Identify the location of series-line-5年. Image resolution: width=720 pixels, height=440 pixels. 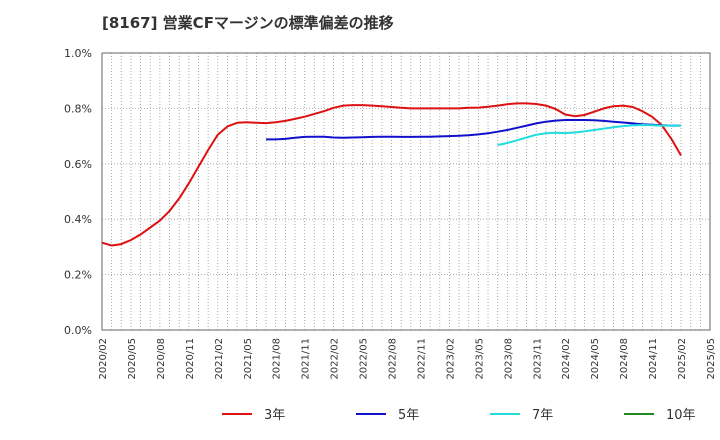
(473, 130).